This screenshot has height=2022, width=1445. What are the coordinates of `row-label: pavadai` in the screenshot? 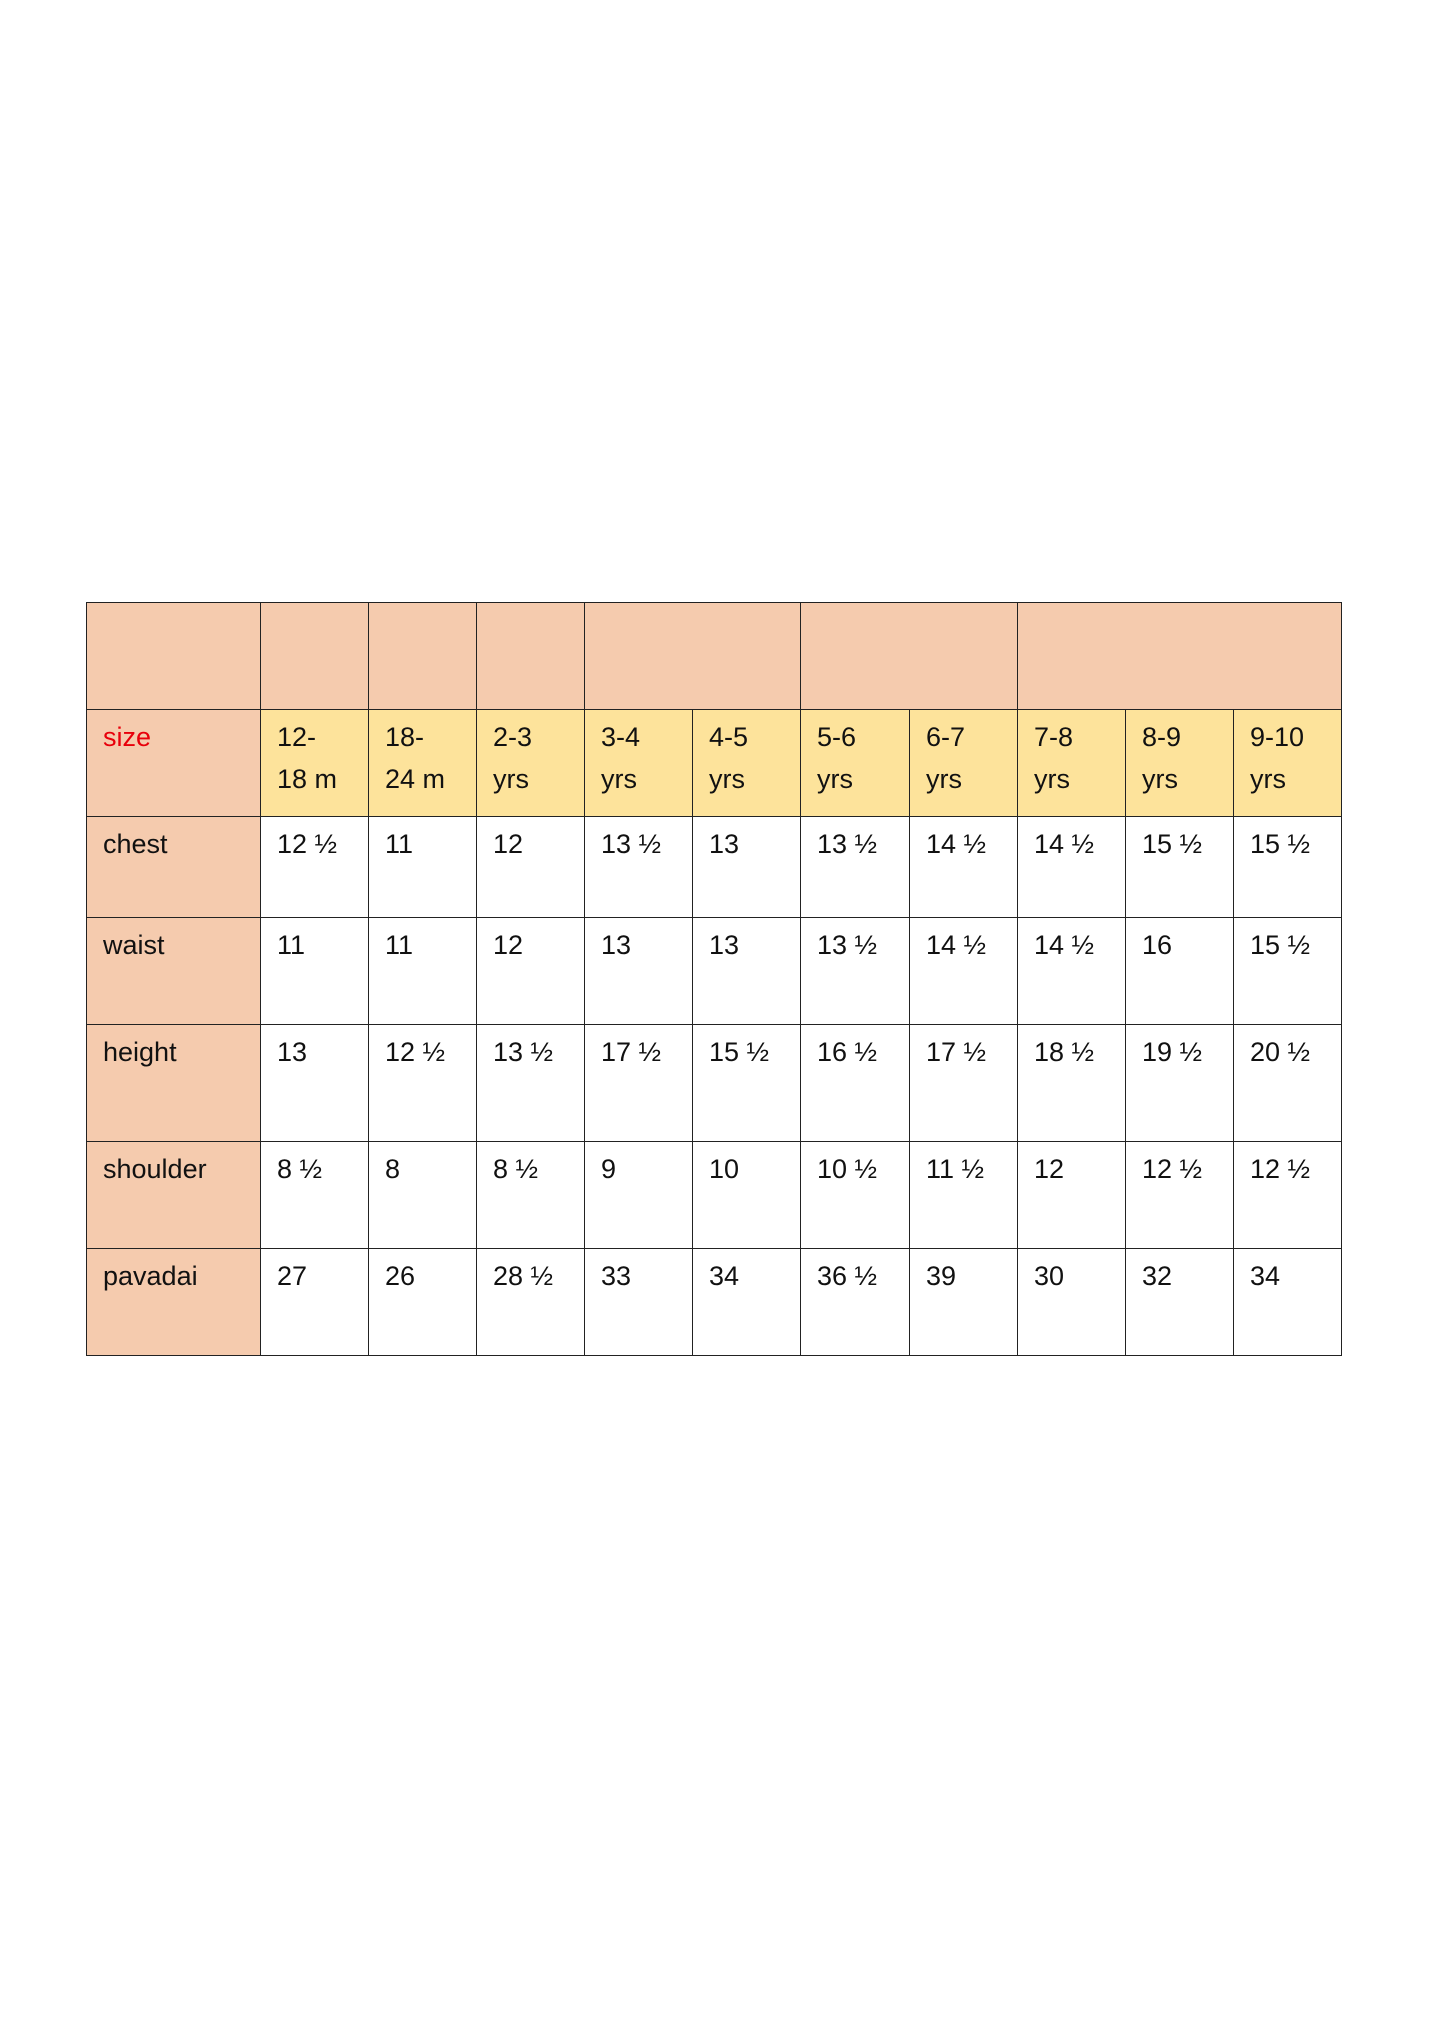 It's located at (173, 1302).